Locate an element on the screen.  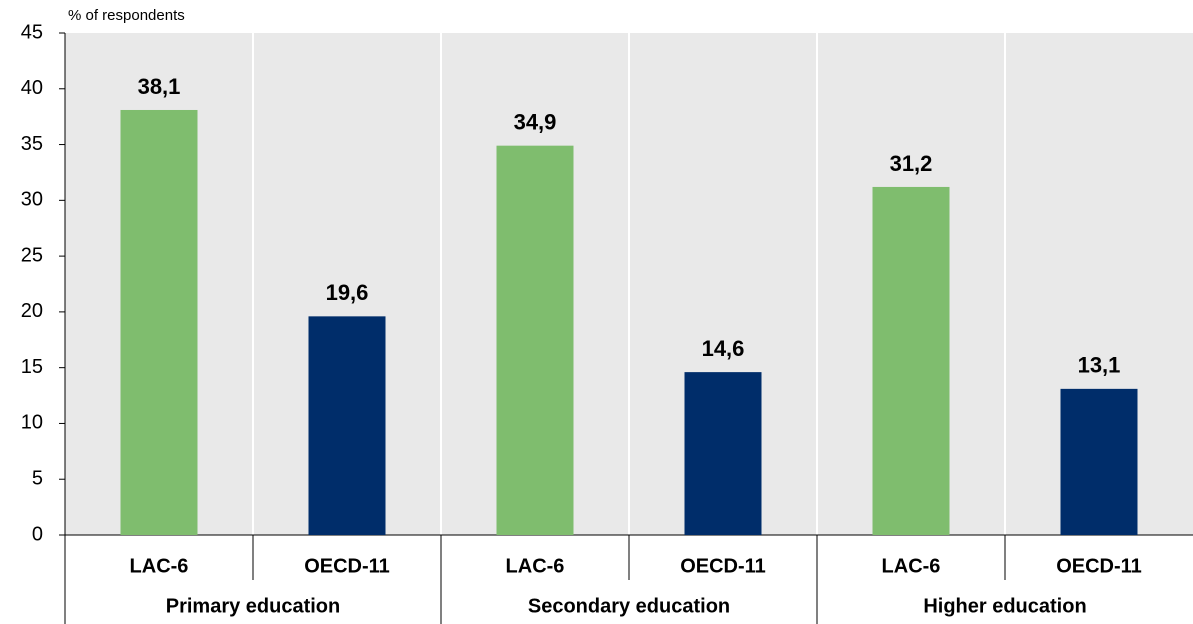
group-label: Primary education is located at coordinates (253, 606).